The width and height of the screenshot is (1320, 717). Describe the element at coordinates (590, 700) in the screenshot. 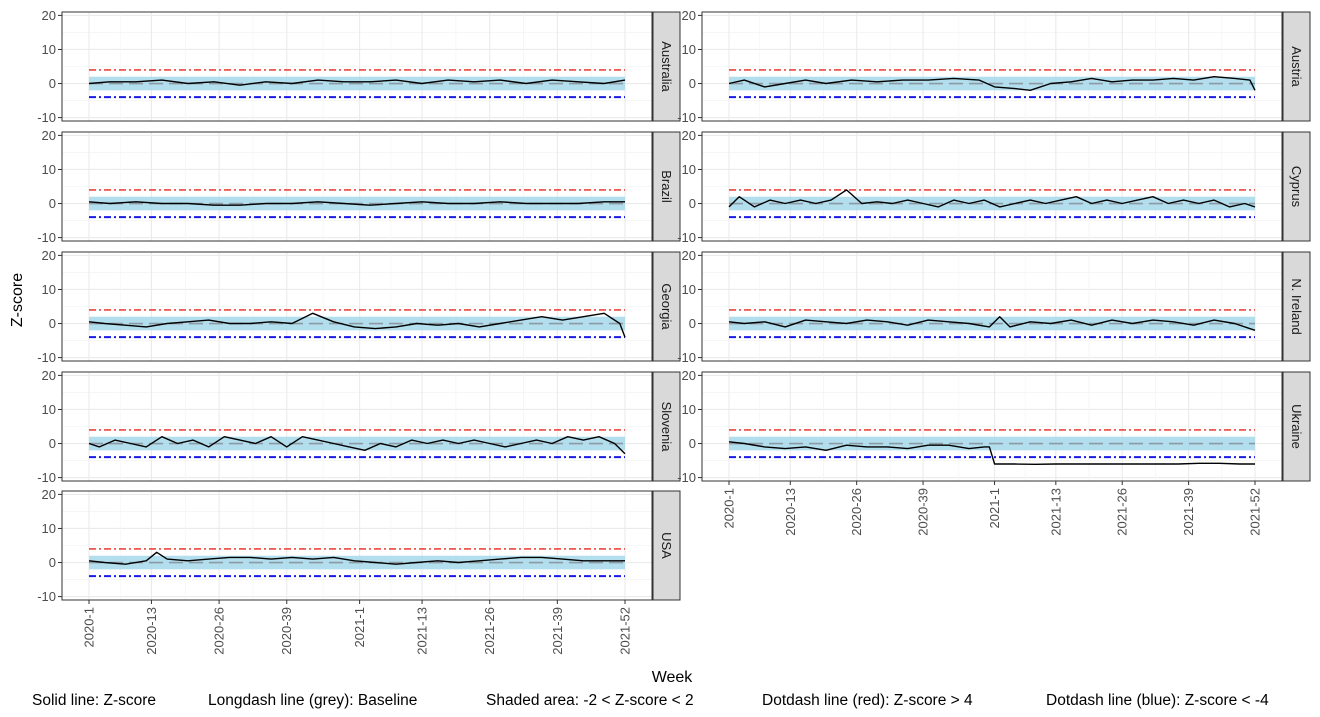

I see `legend-item-3: Shaded area: -2 < Z-score < 2` at that location.